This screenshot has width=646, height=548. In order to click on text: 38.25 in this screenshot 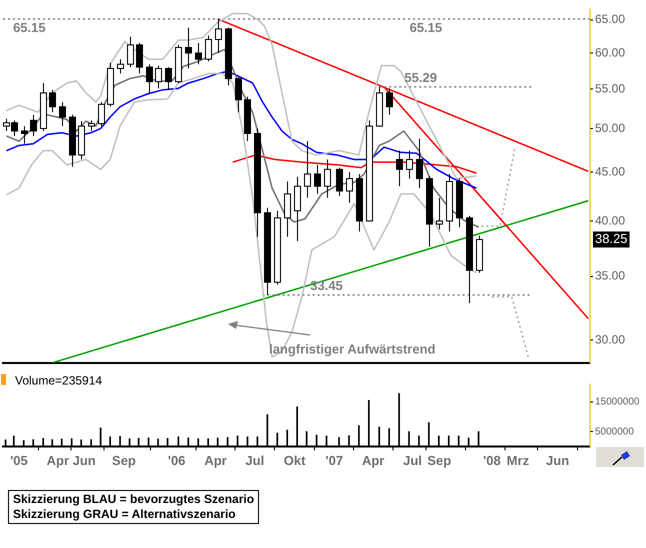, I will do `click(611, 238)`.